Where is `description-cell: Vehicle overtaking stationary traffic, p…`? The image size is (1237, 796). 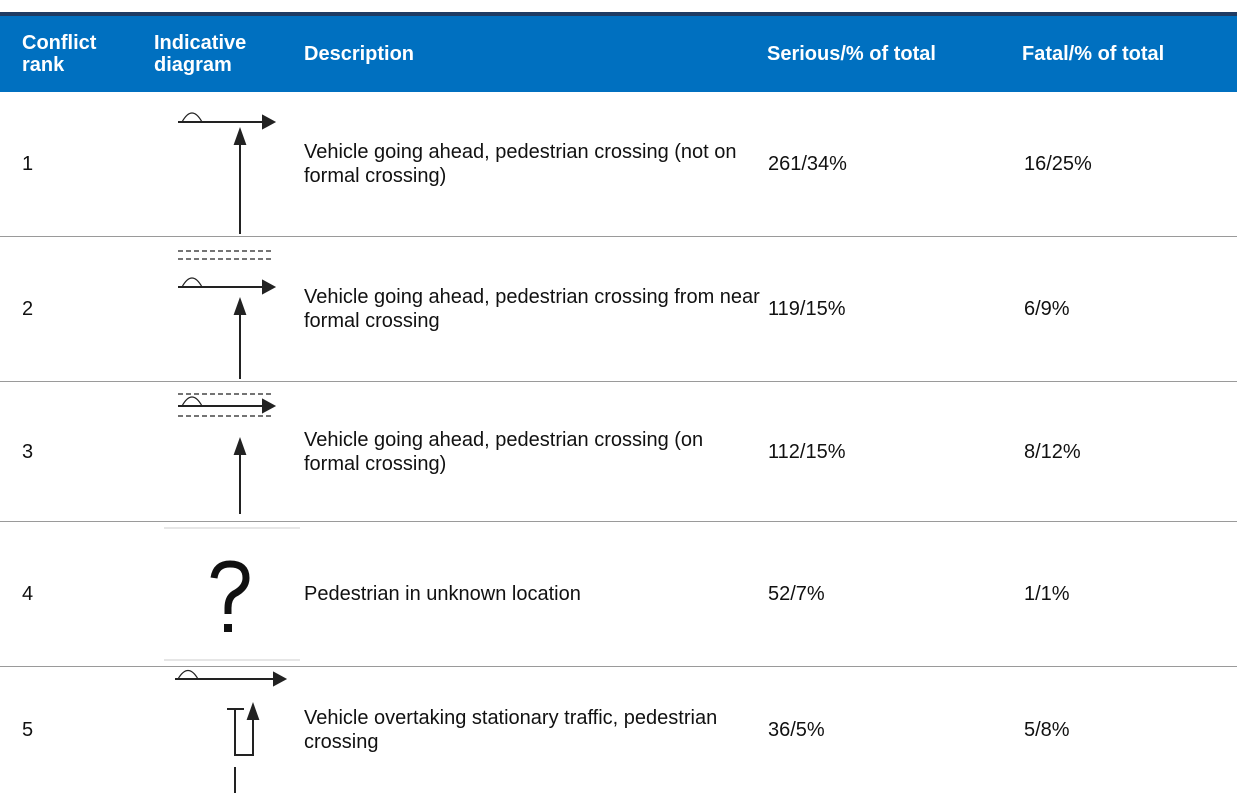
description-cell: Vehicle overtaking stationary traffic, p… is located at coordinates (511, 730).